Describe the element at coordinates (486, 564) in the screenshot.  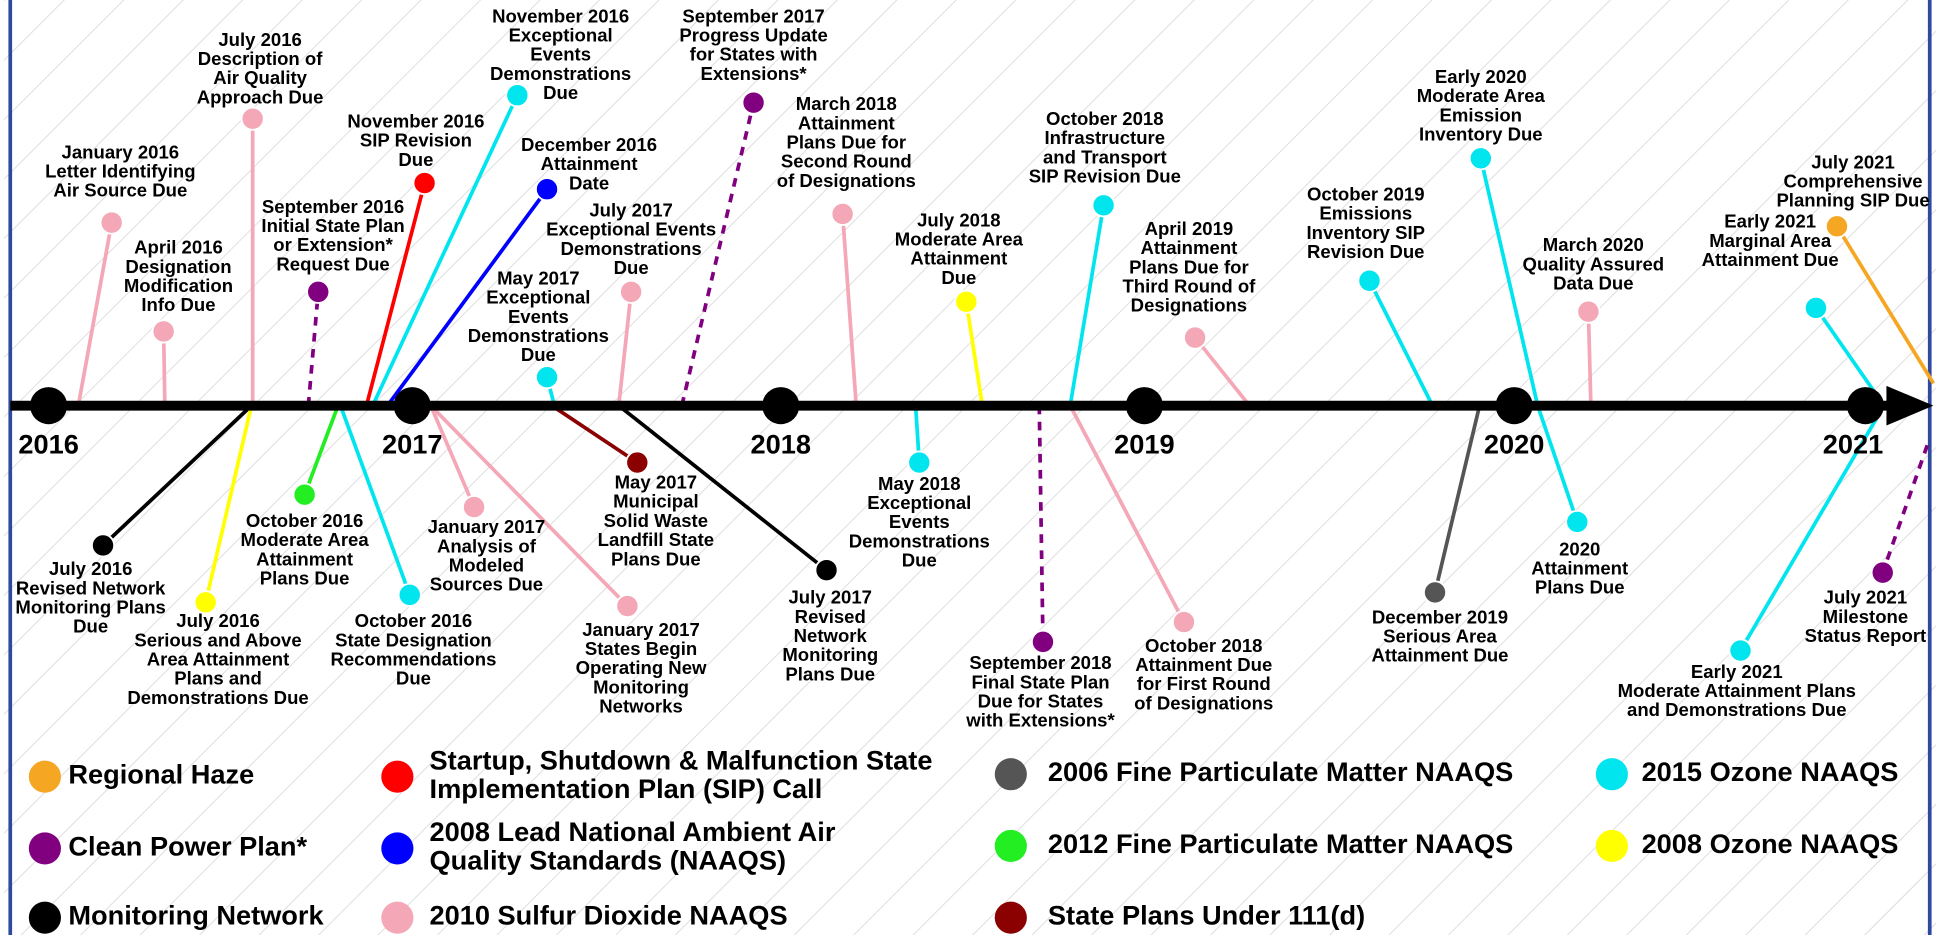
I see `event-label-line: Modeled` at that location.